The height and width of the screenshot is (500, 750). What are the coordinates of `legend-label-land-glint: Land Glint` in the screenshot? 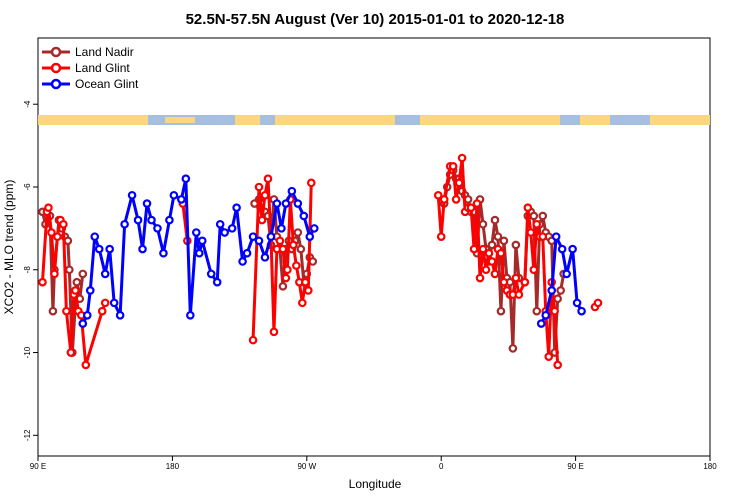 It's located at (102, 68).